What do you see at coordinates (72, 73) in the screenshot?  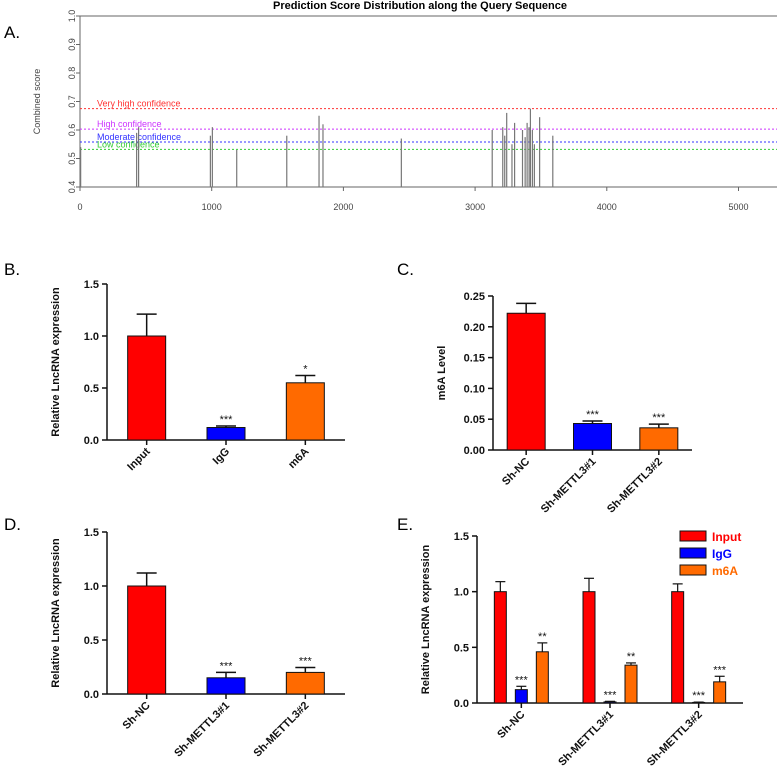 I see `y-tick-label: 0.8` at bounding box center [72, 73].